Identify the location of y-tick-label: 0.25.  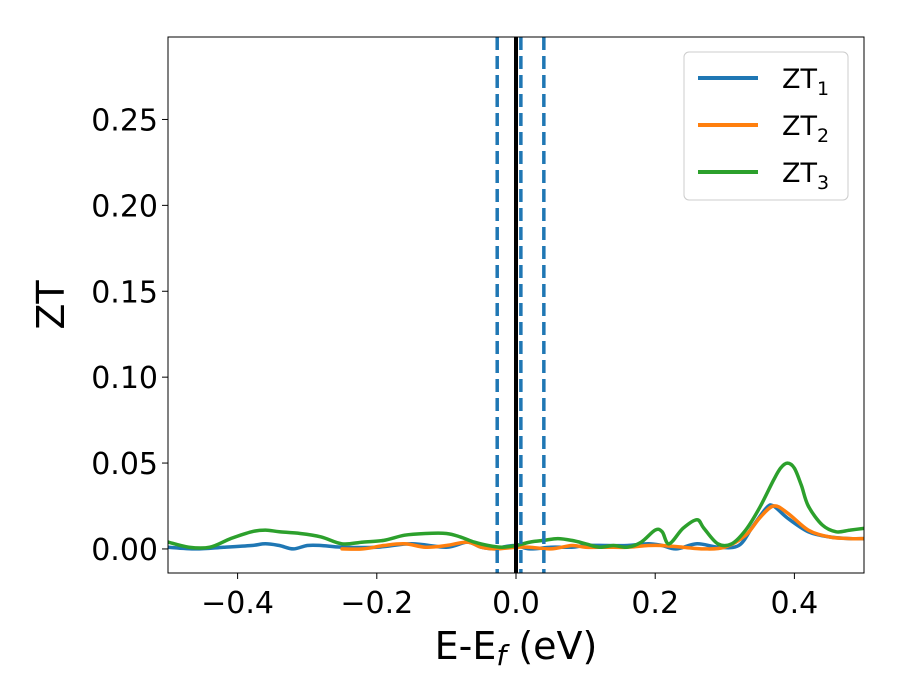
(124, 120).